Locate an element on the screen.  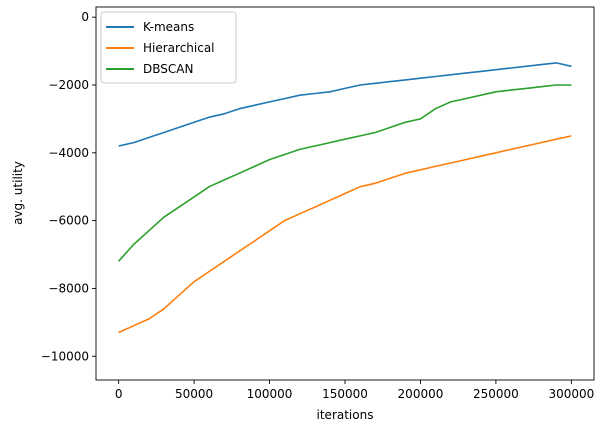
x-tick-label: 50000 is located at coordinates (194, 394).